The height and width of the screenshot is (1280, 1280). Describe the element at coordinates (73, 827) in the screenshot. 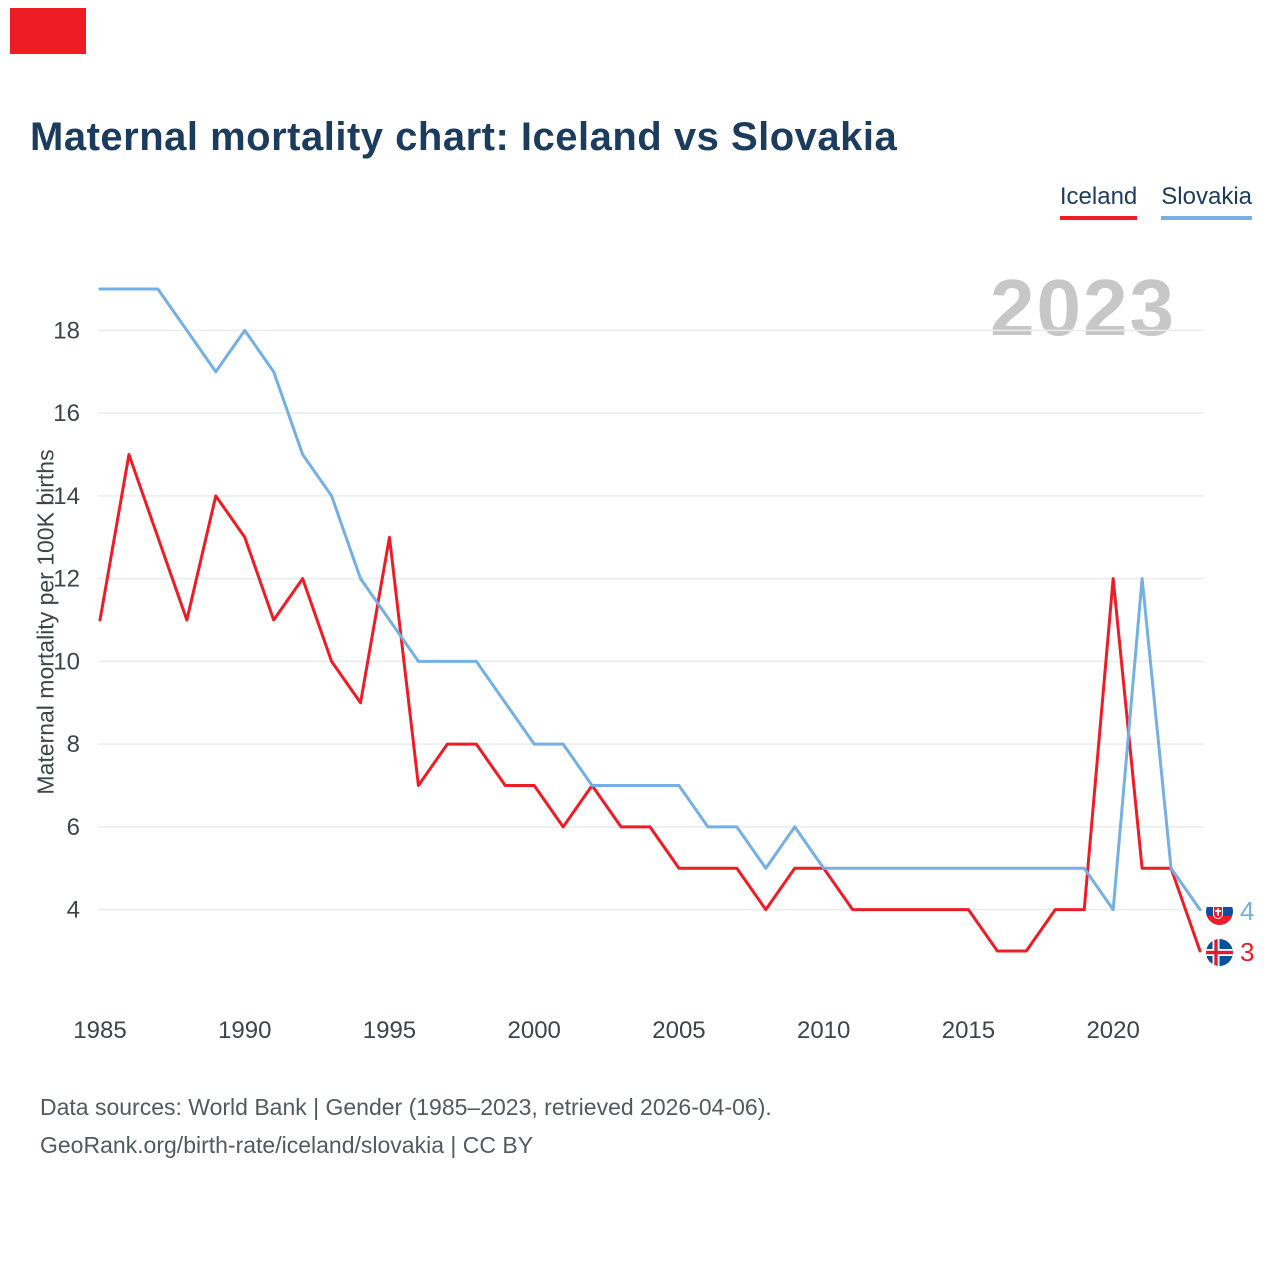

I see `y-tick-label: 6` at that location.